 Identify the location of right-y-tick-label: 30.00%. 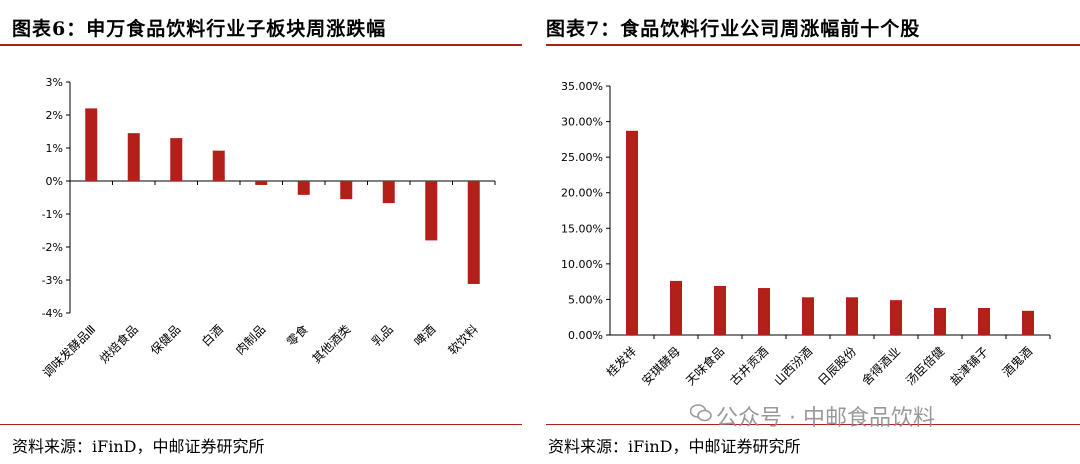
(582, 122).